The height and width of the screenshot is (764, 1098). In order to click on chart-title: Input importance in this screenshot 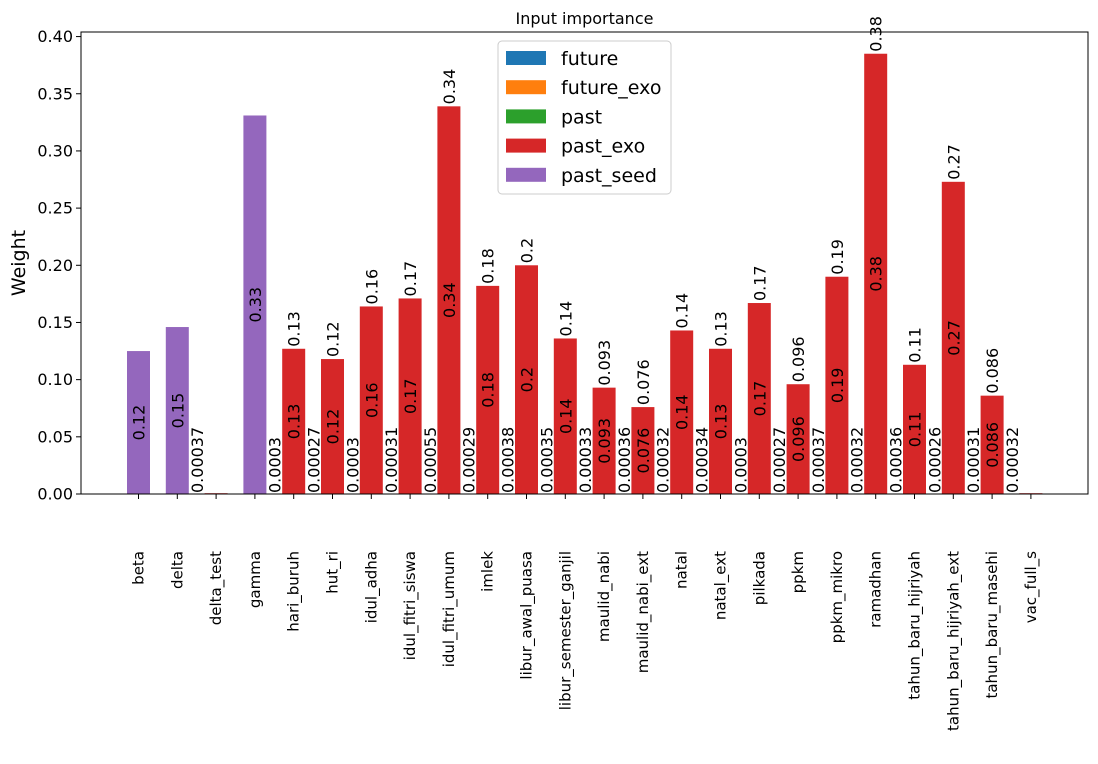, I will do `click(585, 18)`.